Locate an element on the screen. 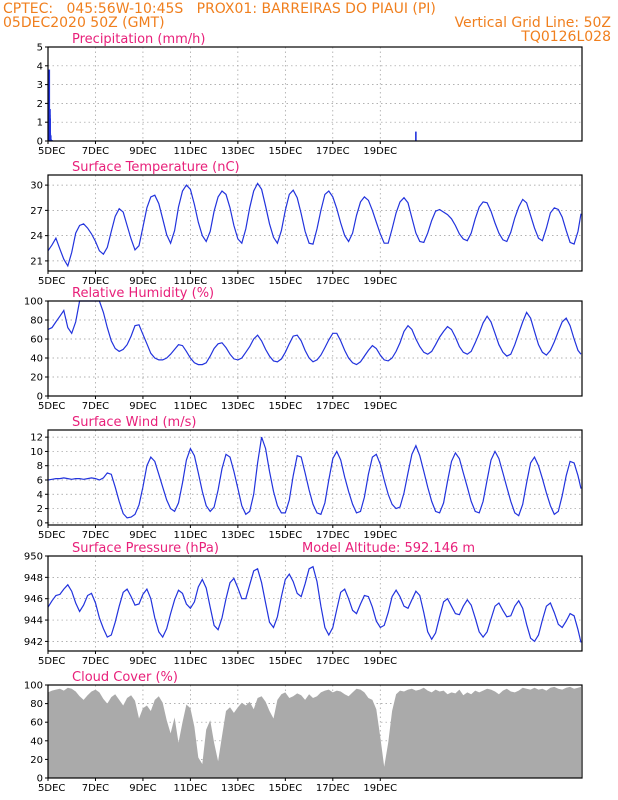 This screenshot has height=800, width=618. temp-series is located at coordinates (314, 225).